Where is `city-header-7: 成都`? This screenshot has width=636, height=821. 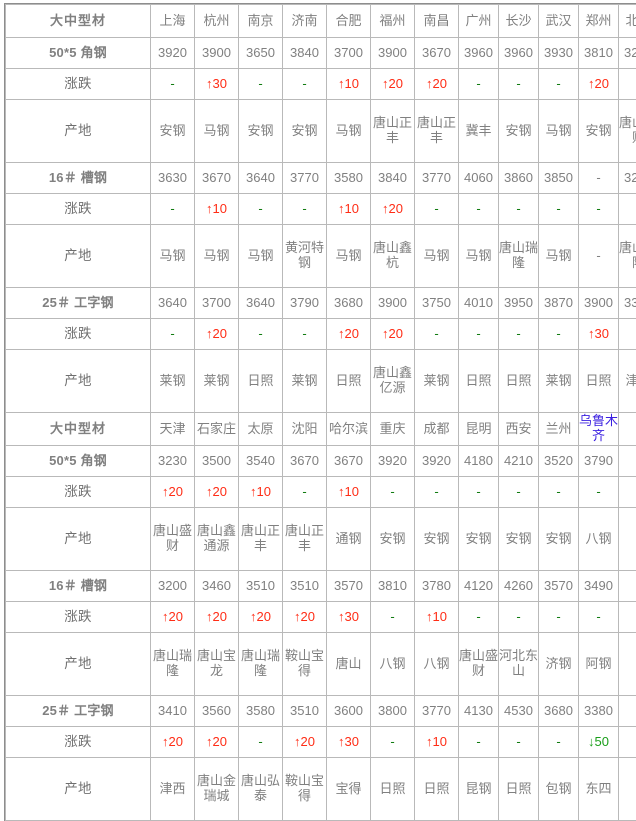
city-header-7: 成都 is located at coordinates (437, 429).